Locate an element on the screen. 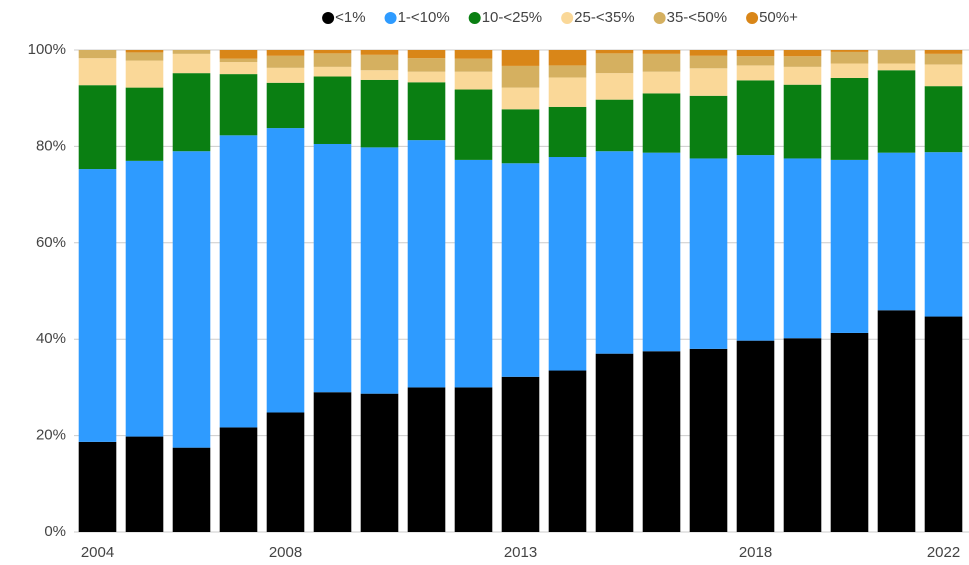 Image resolution: width=969 pixels, height=565 pixels. legend-label: 25-<35% is located at coordinates (604, 17).